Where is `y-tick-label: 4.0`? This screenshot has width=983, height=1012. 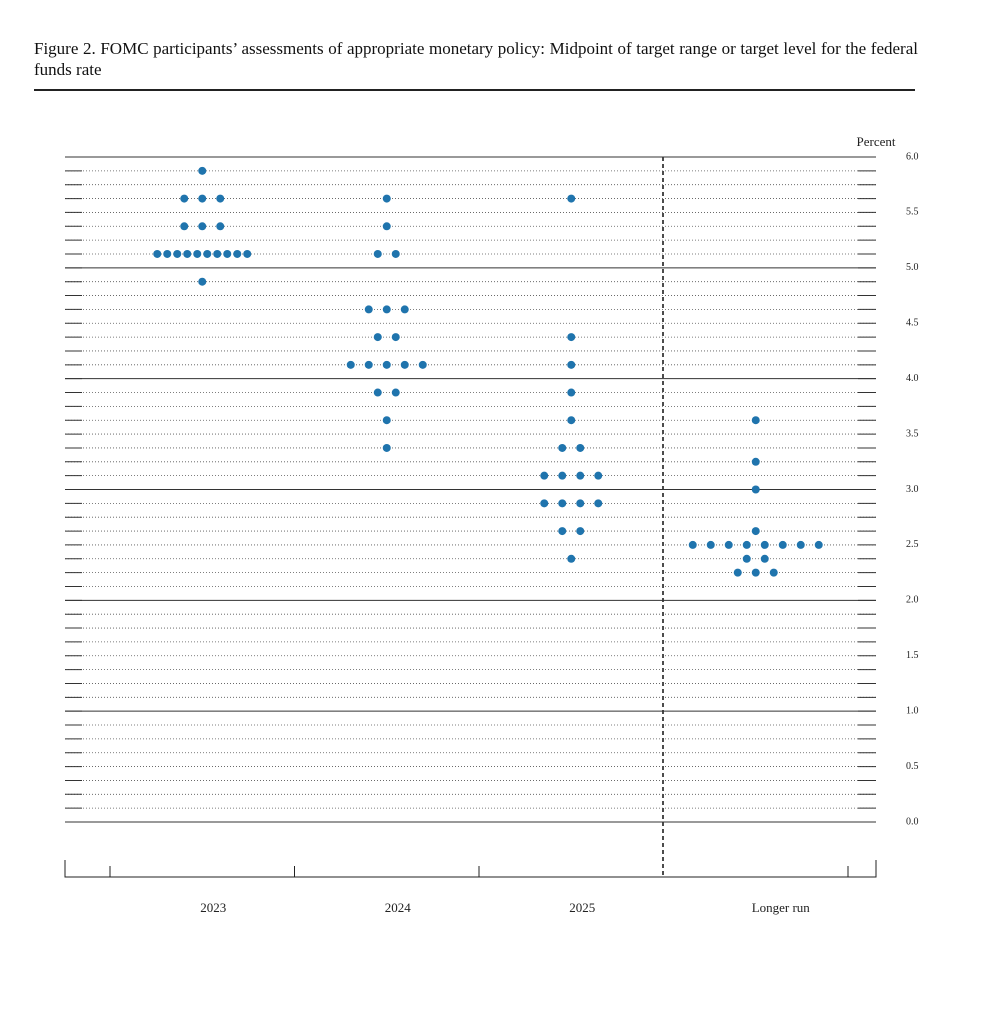
y-tick-label: 4.0 is located at coordinates (912, 378).